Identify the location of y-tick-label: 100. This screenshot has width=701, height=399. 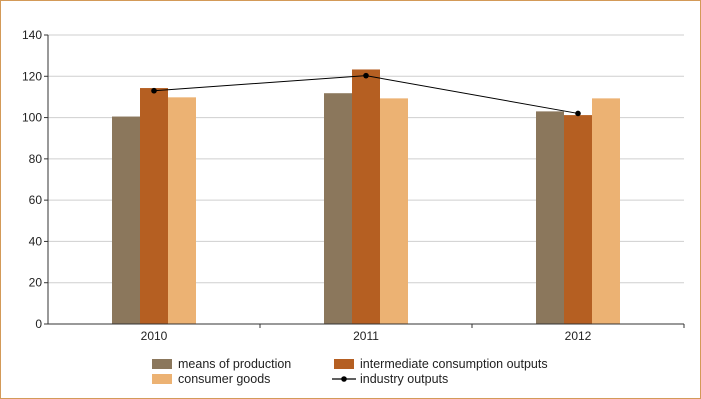
(32, 118).